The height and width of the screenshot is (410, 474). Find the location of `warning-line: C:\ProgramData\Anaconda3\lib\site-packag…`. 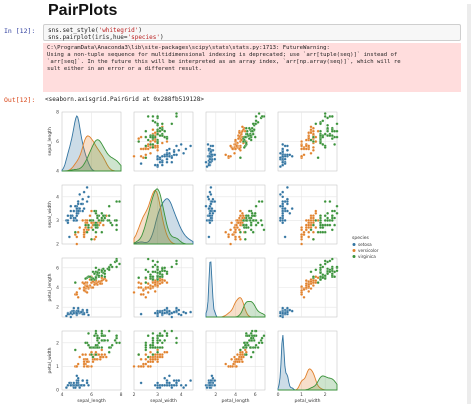

warning-line: C:\ProgramData\Anaconda3\lib\site-packag… is located at coordinates (188, 48).